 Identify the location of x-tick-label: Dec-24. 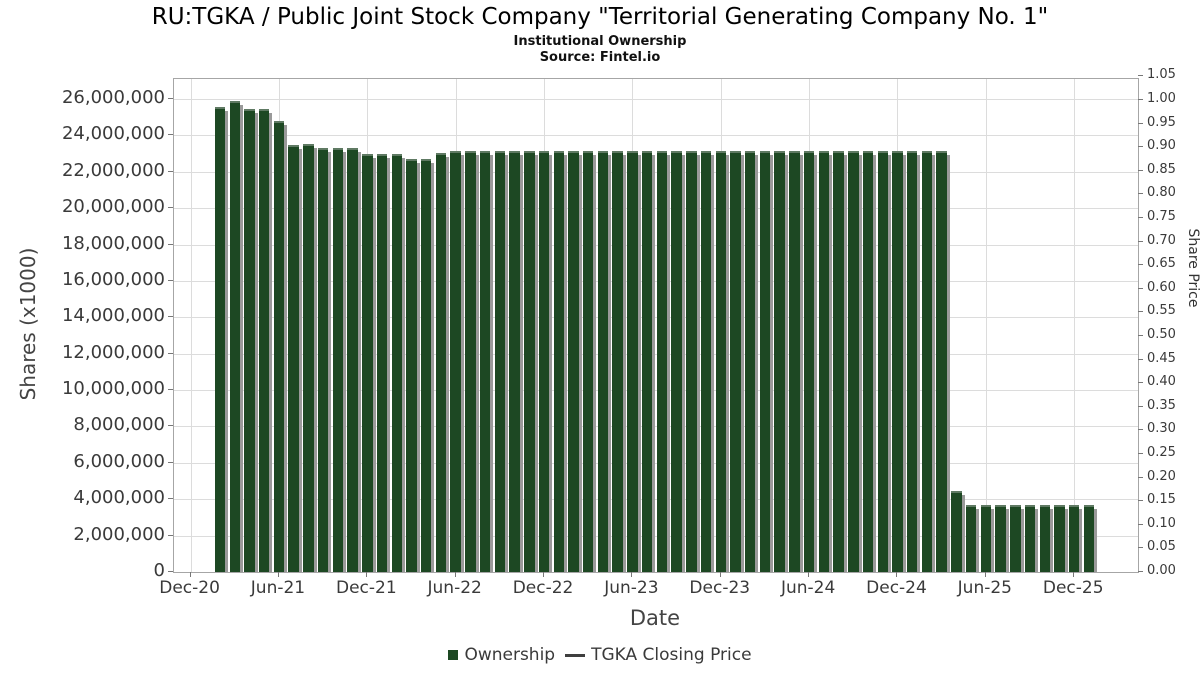
(896, 588).